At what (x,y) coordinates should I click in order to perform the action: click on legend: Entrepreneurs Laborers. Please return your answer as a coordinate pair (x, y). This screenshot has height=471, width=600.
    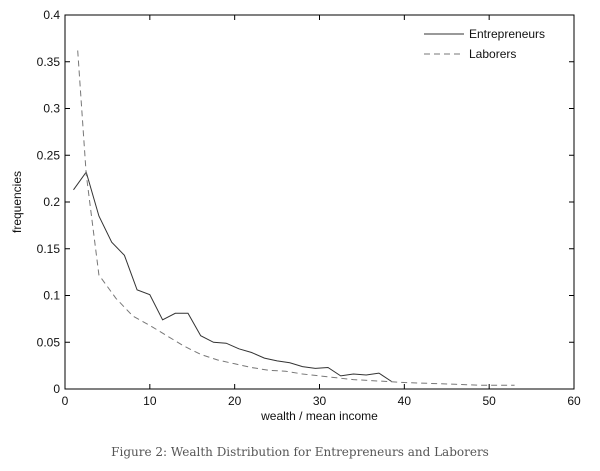
    Looking at the image, I should click on (484, 44).